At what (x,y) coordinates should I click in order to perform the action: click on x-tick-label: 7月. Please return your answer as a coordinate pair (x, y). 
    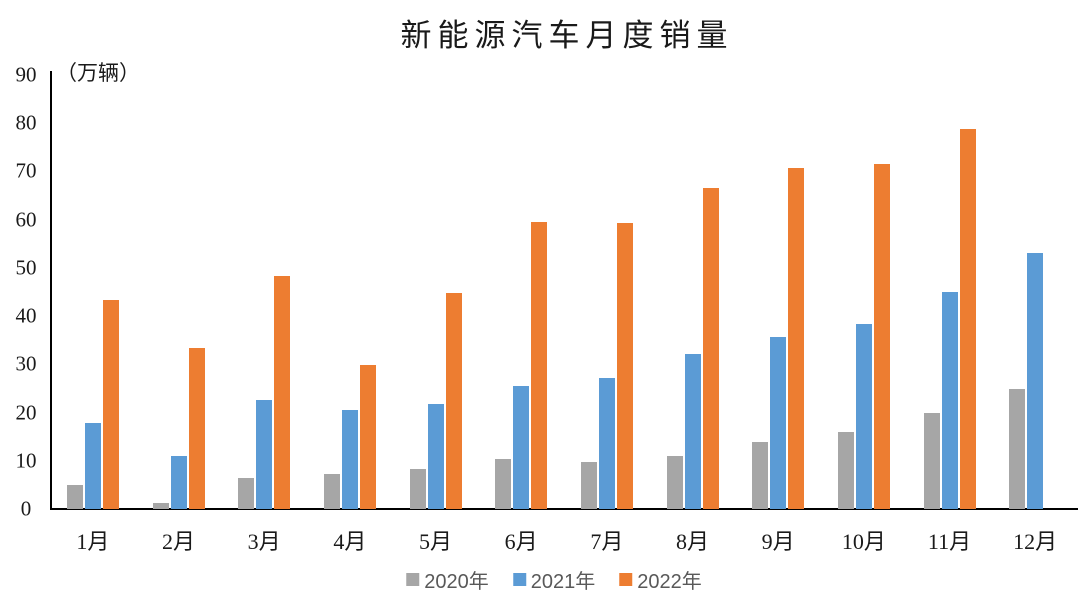
    Looking at the image, I should click on (607, 541).